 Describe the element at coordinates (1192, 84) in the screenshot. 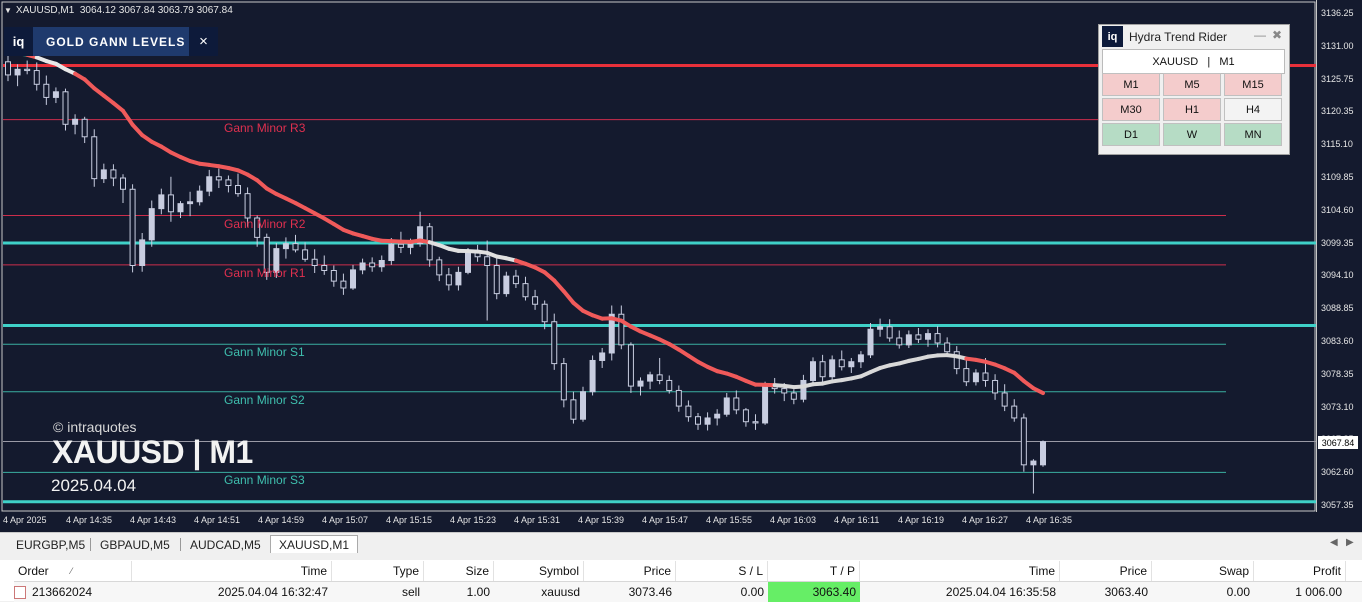

I see `timeframe-button-m5: M5` at that location.